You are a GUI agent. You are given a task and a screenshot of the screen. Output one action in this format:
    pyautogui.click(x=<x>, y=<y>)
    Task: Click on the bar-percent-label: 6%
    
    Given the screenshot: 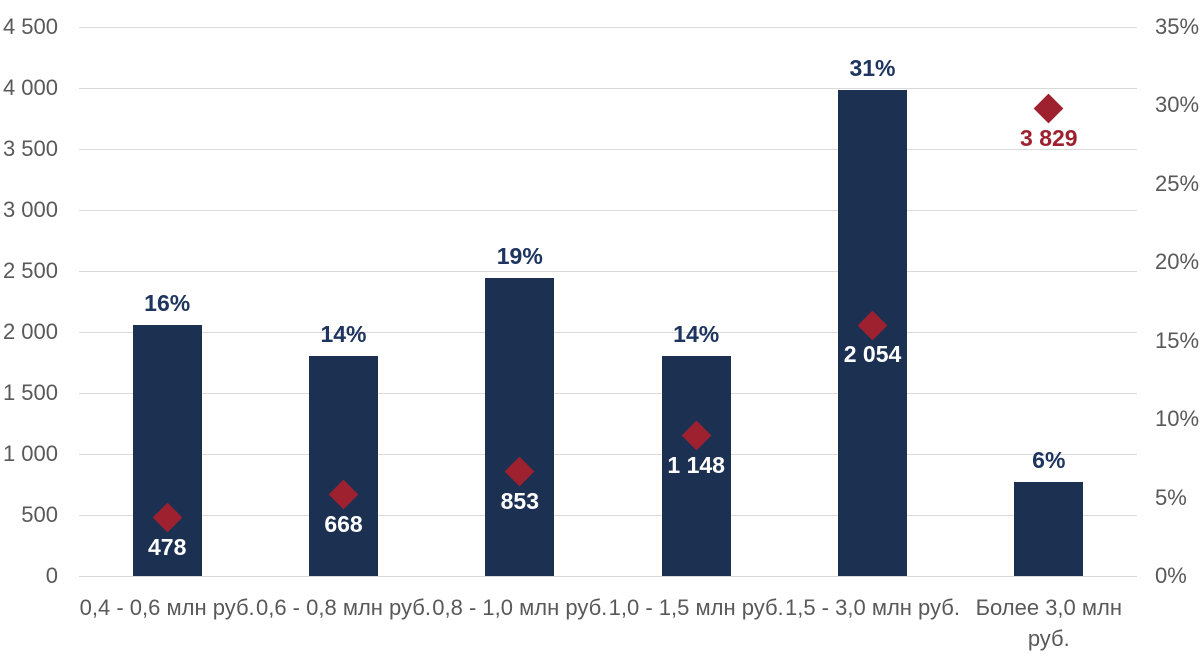 What is the action you would take?
    pyautogui.click(x=1049, y=459)
    